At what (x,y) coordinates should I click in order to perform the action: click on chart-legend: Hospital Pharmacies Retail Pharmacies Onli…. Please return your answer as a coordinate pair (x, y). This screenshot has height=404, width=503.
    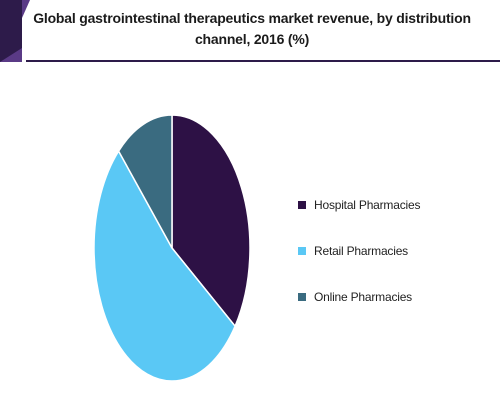
    Looking at the image, I should click on (398, 265).